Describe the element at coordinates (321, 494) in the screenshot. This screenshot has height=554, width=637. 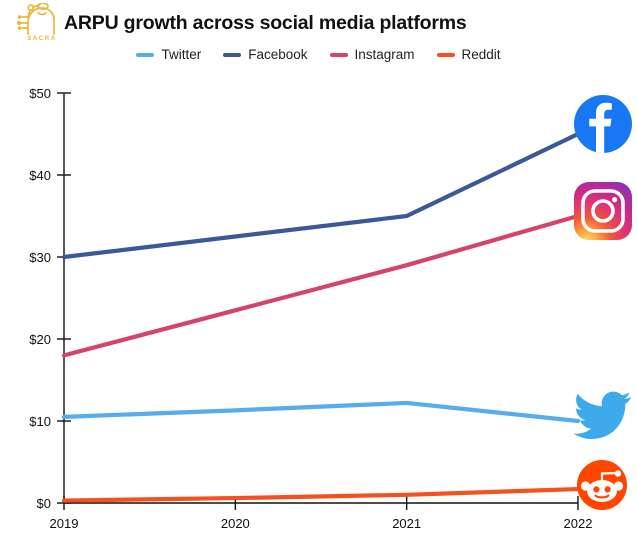
I see `series-line-reddit` at that location.